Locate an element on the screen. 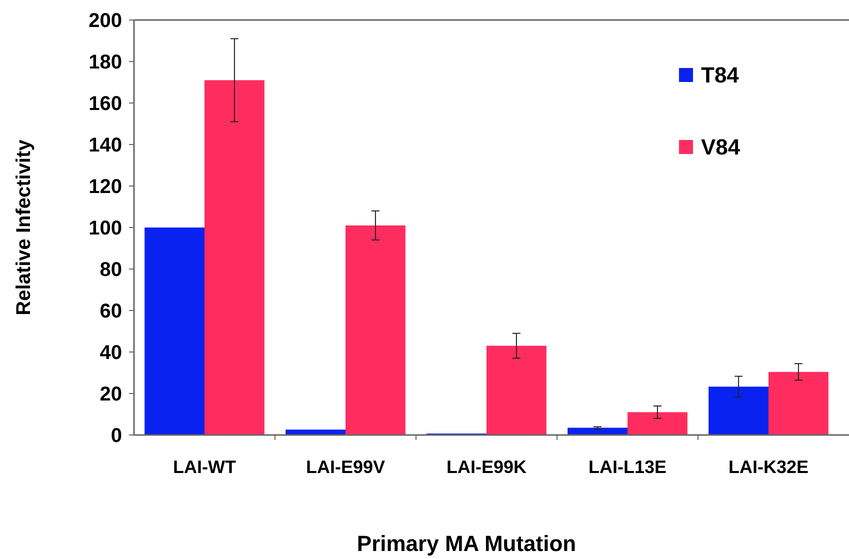  x-tick-label: LAI-E99K is located at coordinates (486, 467).